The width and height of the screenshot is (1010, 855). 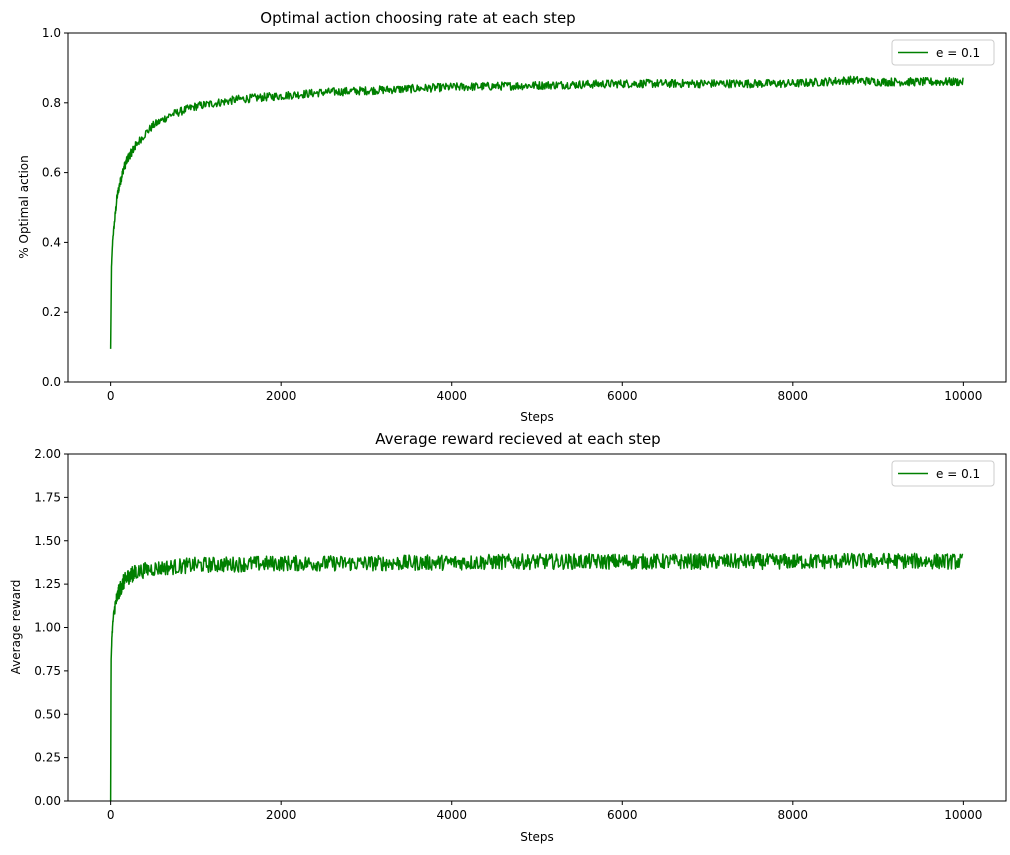 I want to click on y-tick-label: 2.00, so click(x=47, y=454).